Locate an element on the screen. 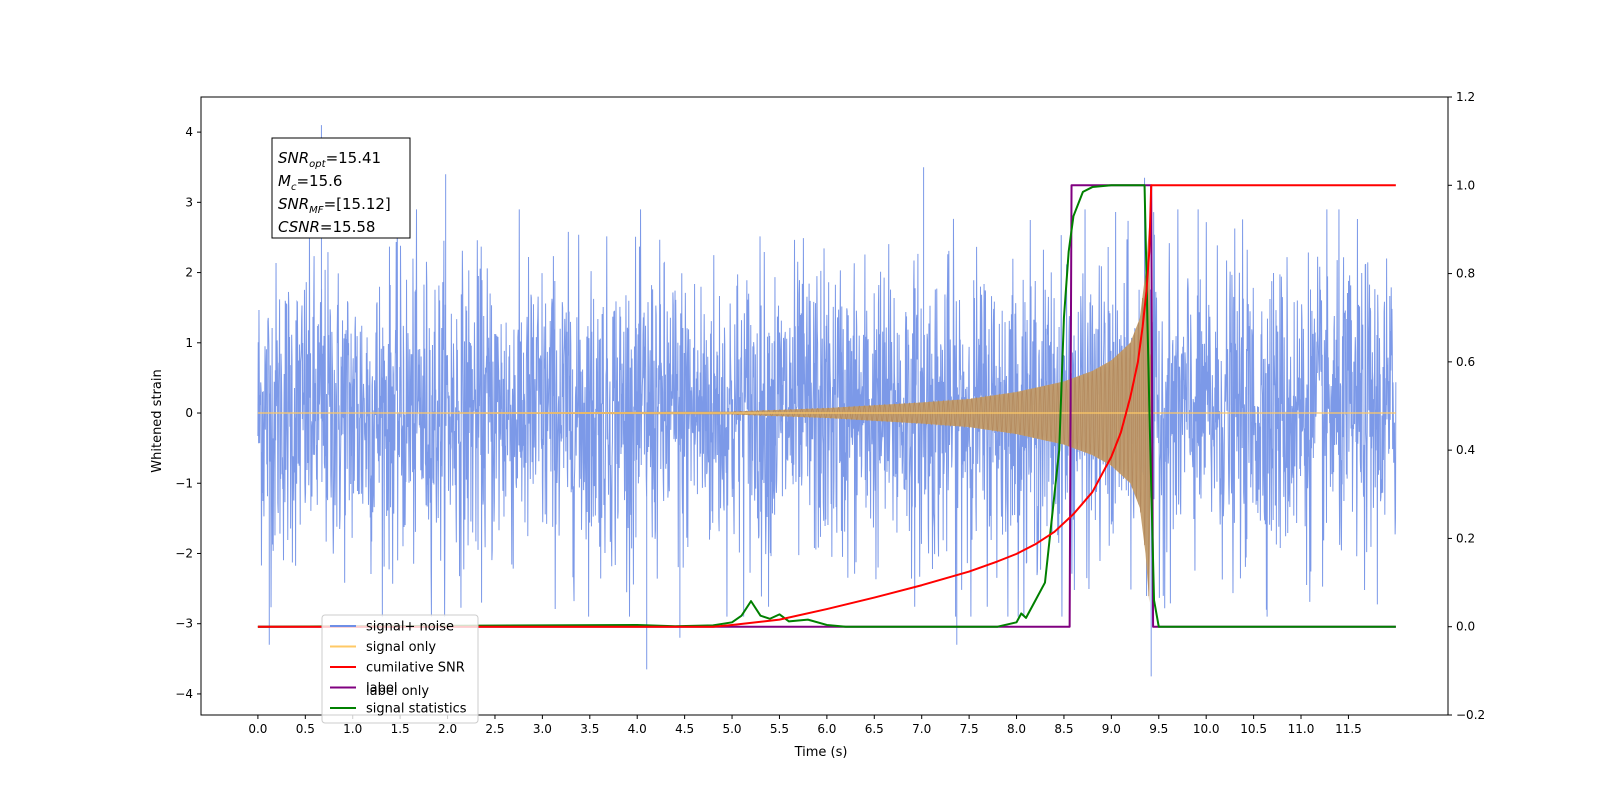 The image size is (1600, 800). x-tick-label: 8.5 is located at coordinates (1063, 729).